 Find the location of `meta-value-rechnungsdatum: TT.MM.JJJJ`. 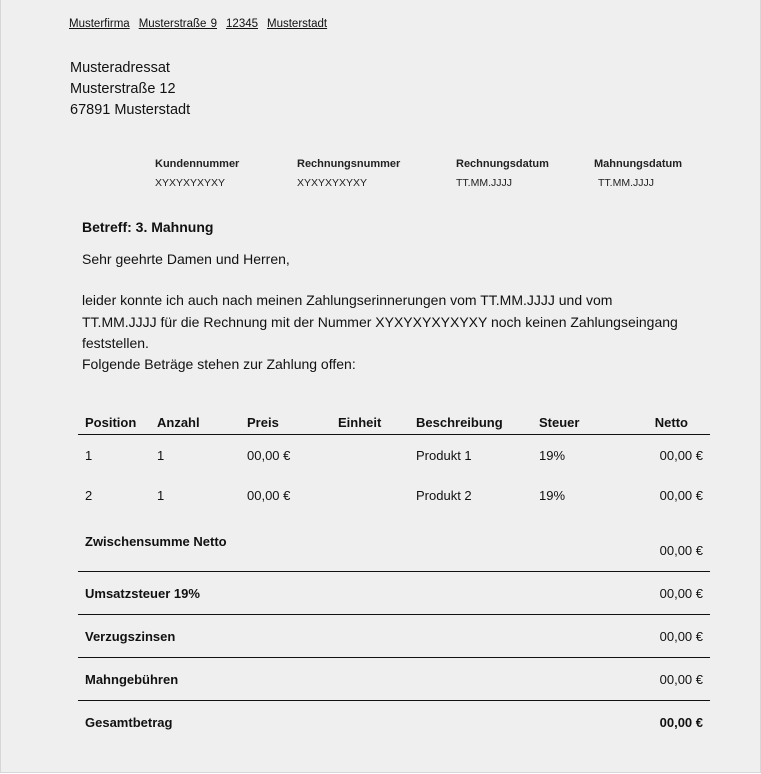

meta-value-rechnungsdatum: TT.MM.JJJJ is located at coordinates (484, 183).